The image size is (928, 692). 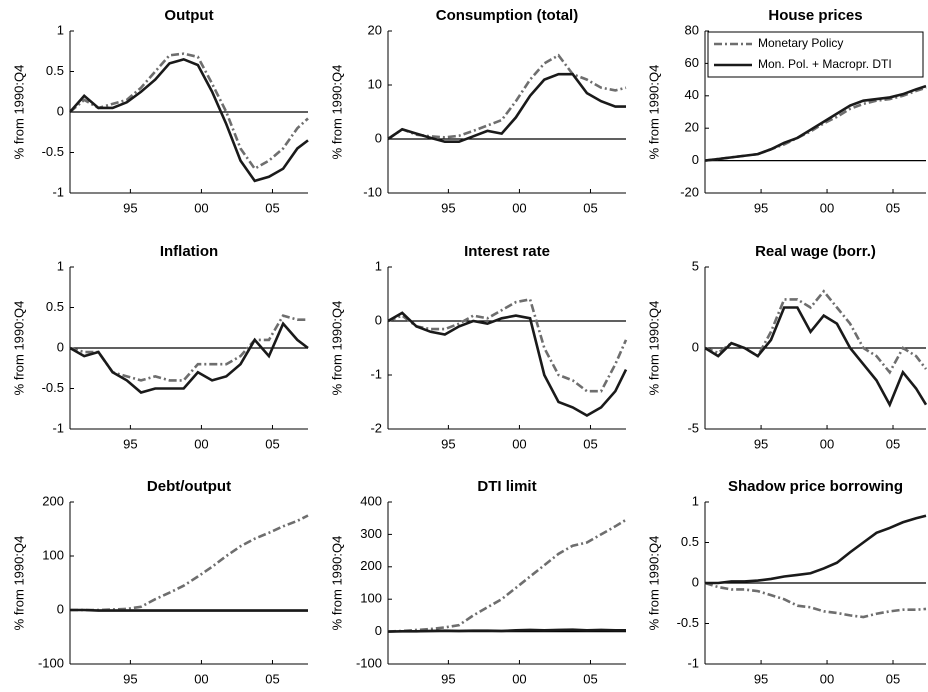 What do you see at coordinates (815, 15) in the screenshot?
I see `chart-title: House prices` at bounding box center [815, 15].